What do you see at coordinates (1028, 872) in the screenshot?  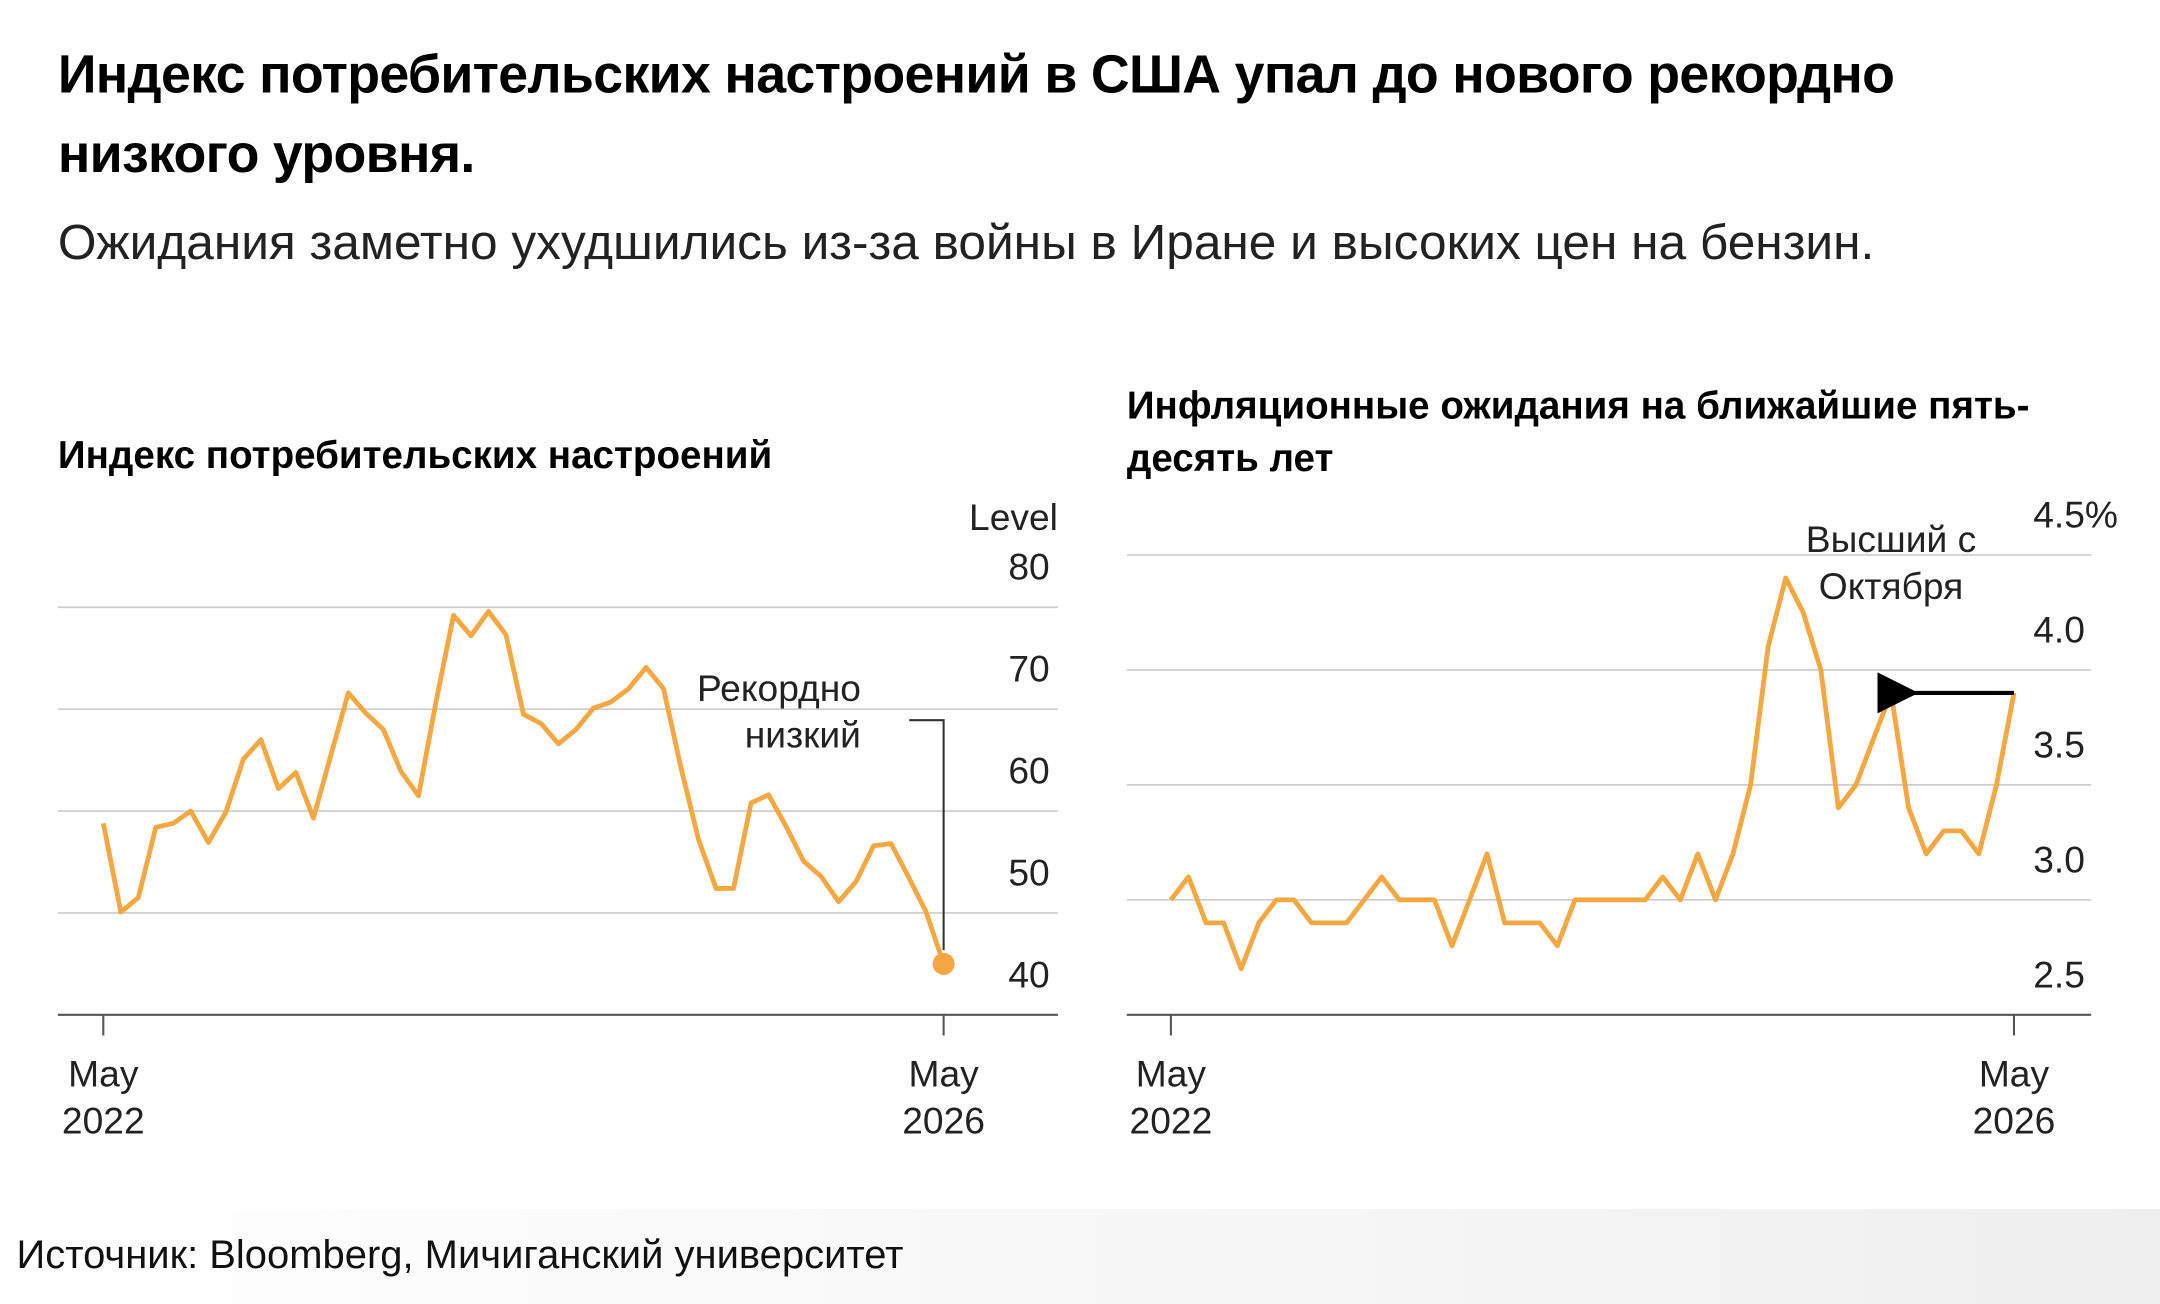 I see `y-tick-label: 50` at bounding box center [1028, 872].